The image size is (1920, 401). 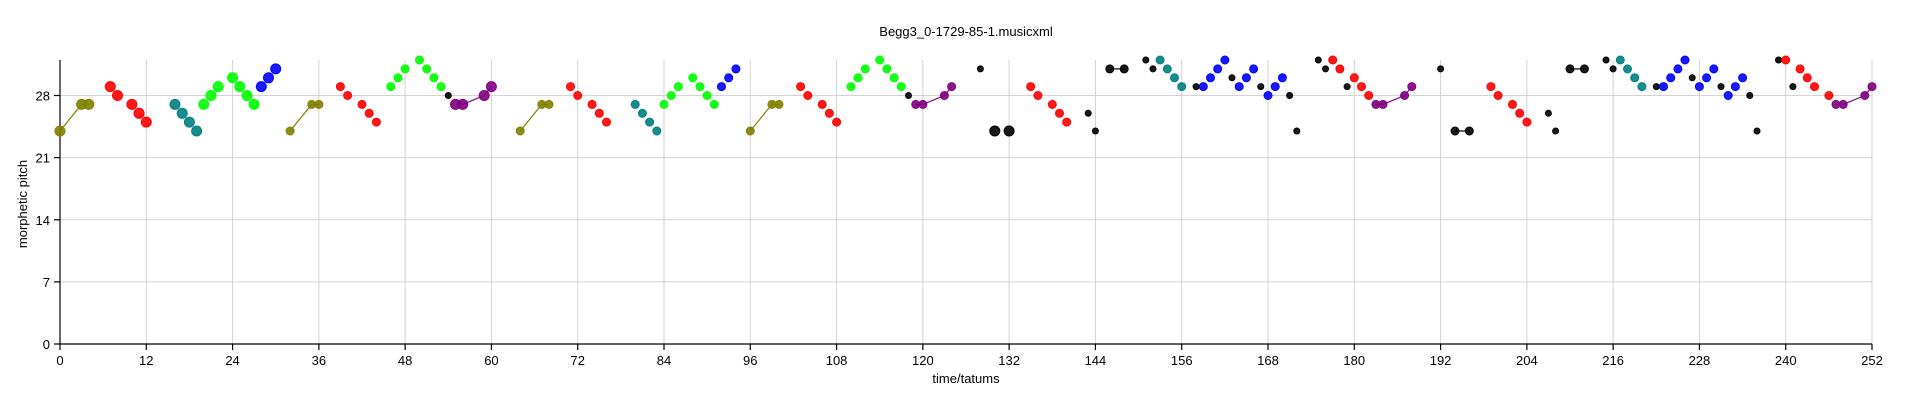 I want to click on x-tick-label: 36, so click(x=319, y=360).